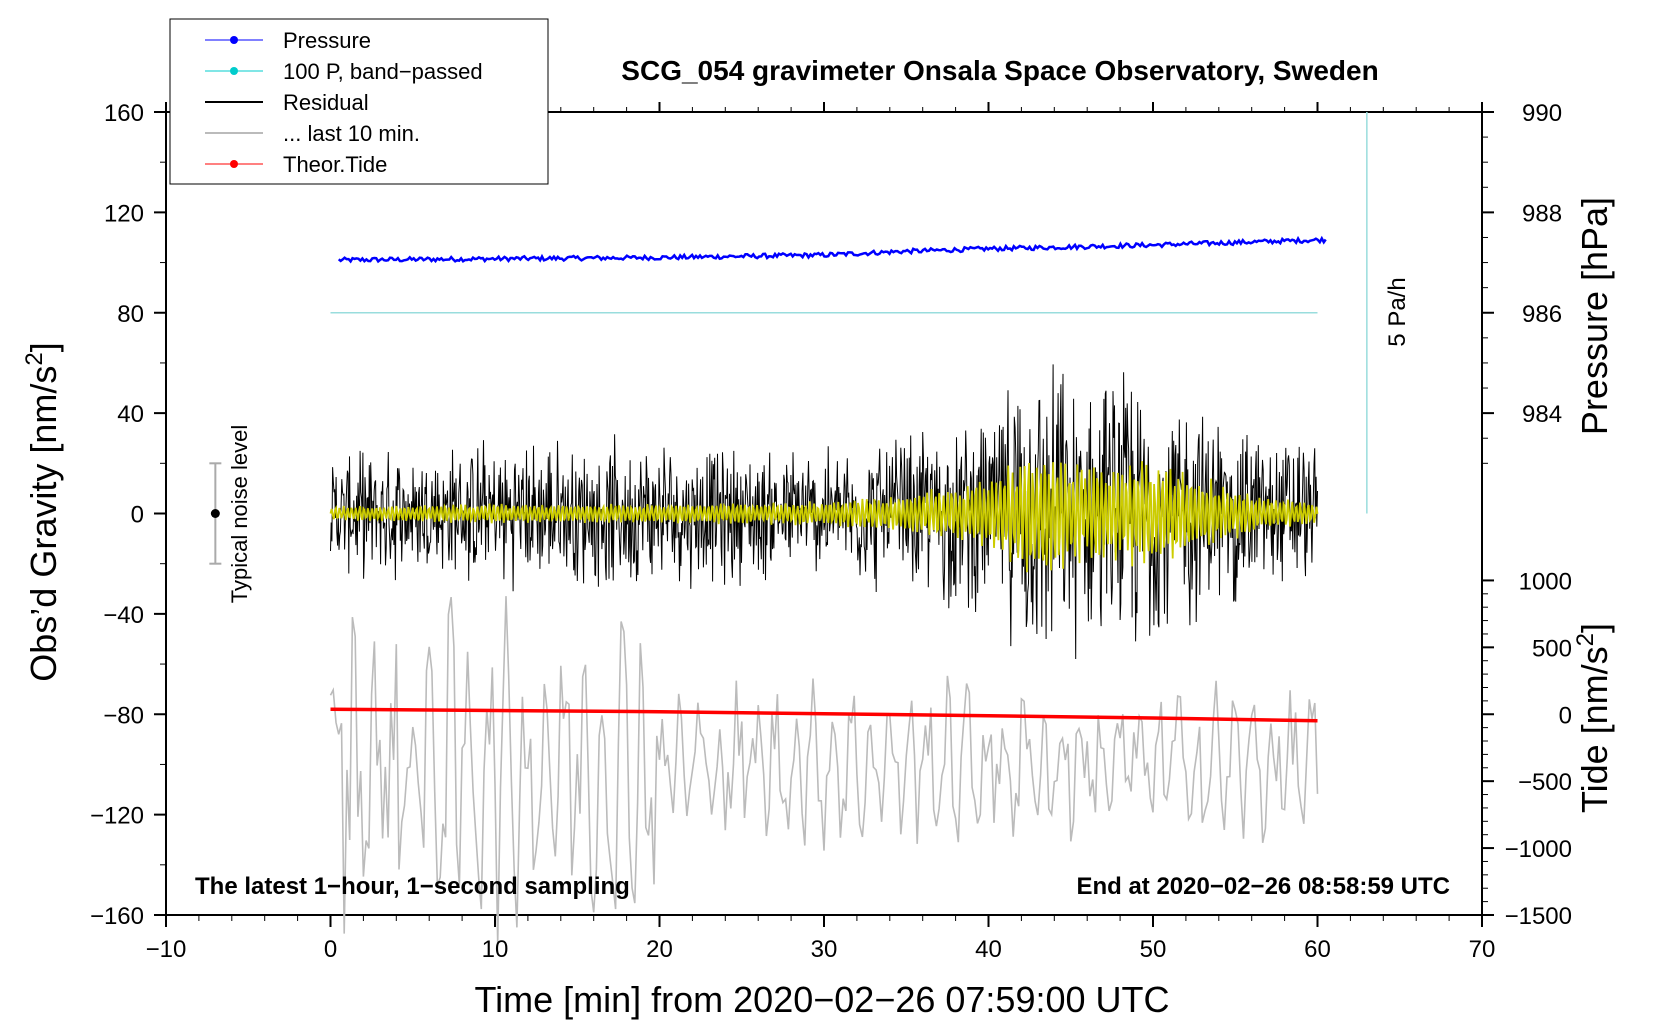  Describe the element at coordinates (495, 949) in the screenshot. I see `x-tick-label: 10` at that location.